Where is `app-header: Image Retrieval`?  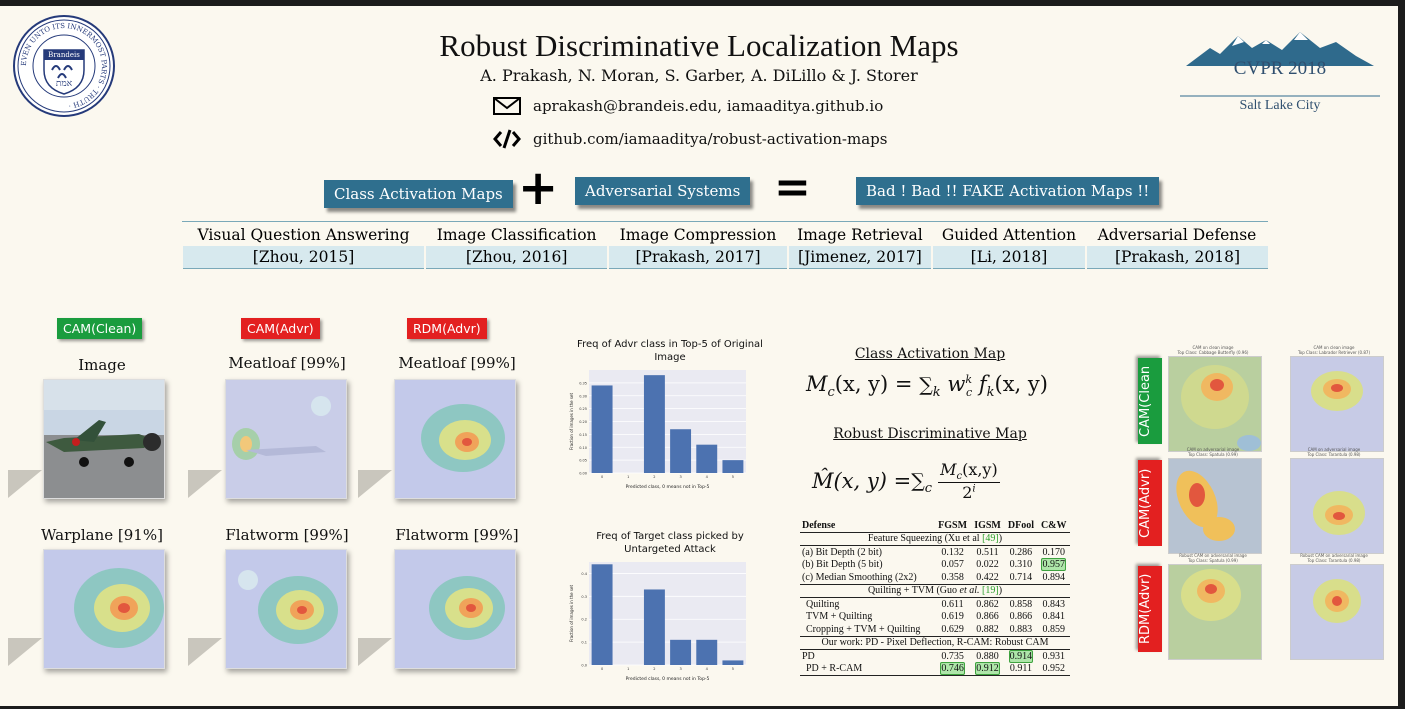 app-header: Image Retrieval is located at coordinates (860, 235).